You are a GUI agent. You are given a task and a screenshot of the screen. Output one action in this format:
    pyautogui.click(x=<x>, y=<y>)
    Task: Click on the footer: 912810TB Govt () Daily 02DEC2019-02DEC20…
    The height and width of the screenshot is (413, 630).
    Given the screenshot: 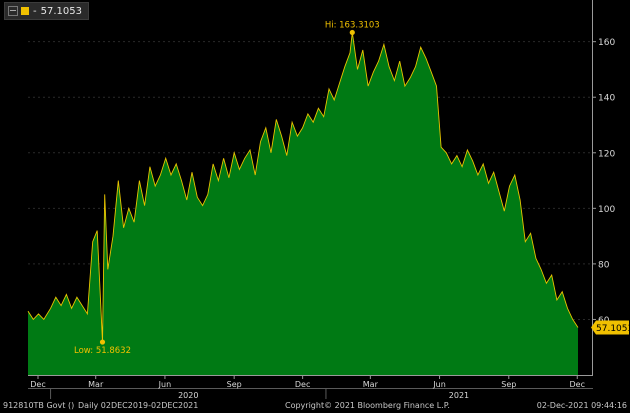 What is the action you would take?
    pyautogui.click(x=315, y=406)
    